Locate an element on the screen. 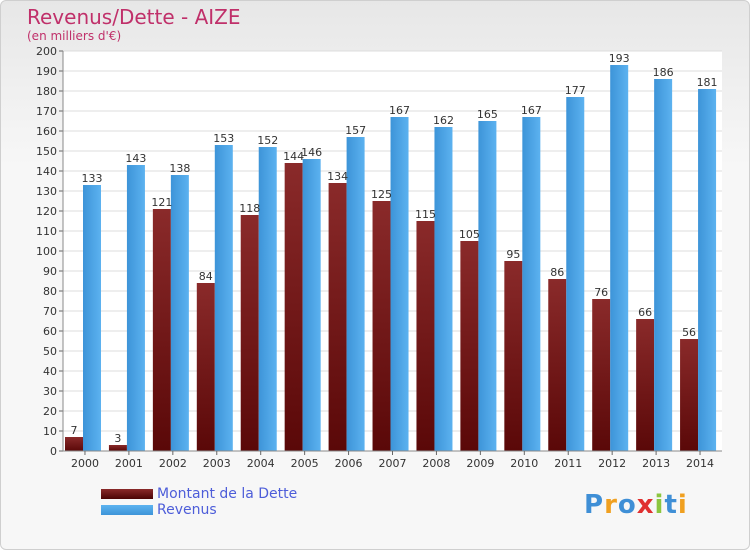 Image resolution: width=750 pixels, height=550 pixels. y-tick-label: 120 is located at coordinates (46, 211).